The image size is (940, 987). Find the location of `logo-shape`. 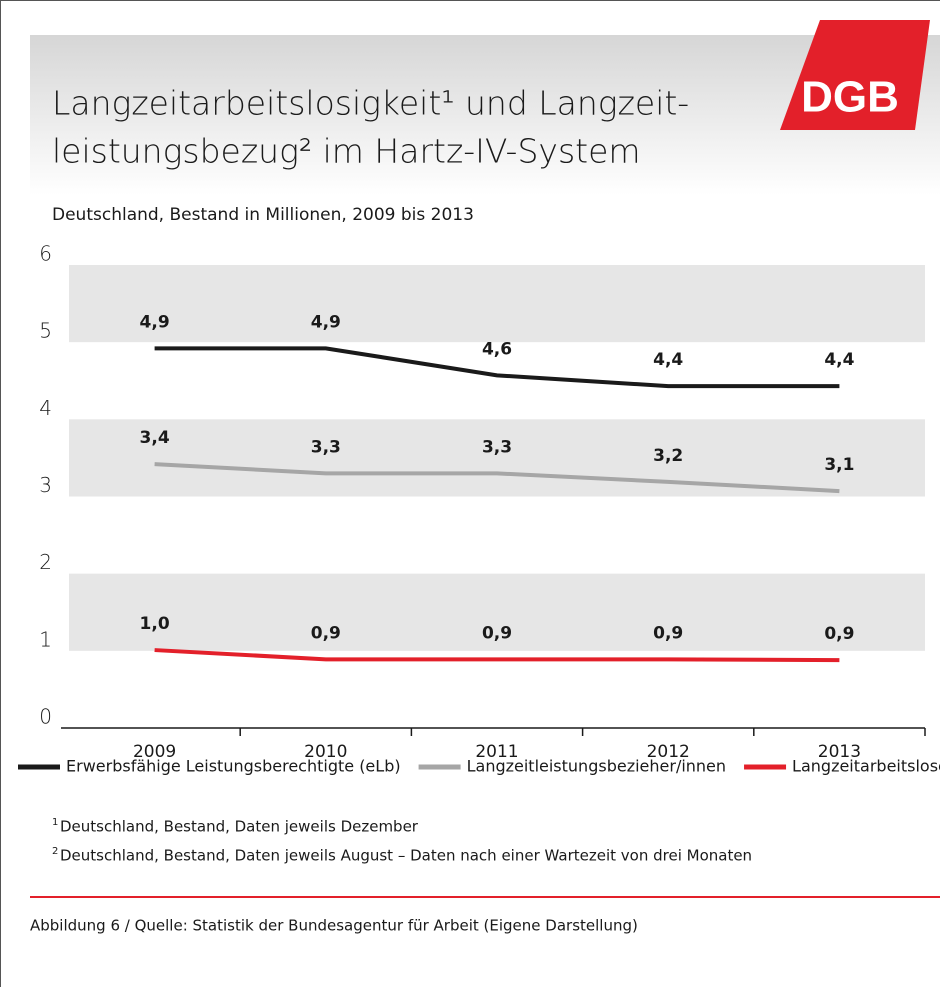

logo-shape is located at coordinates (855, 75).